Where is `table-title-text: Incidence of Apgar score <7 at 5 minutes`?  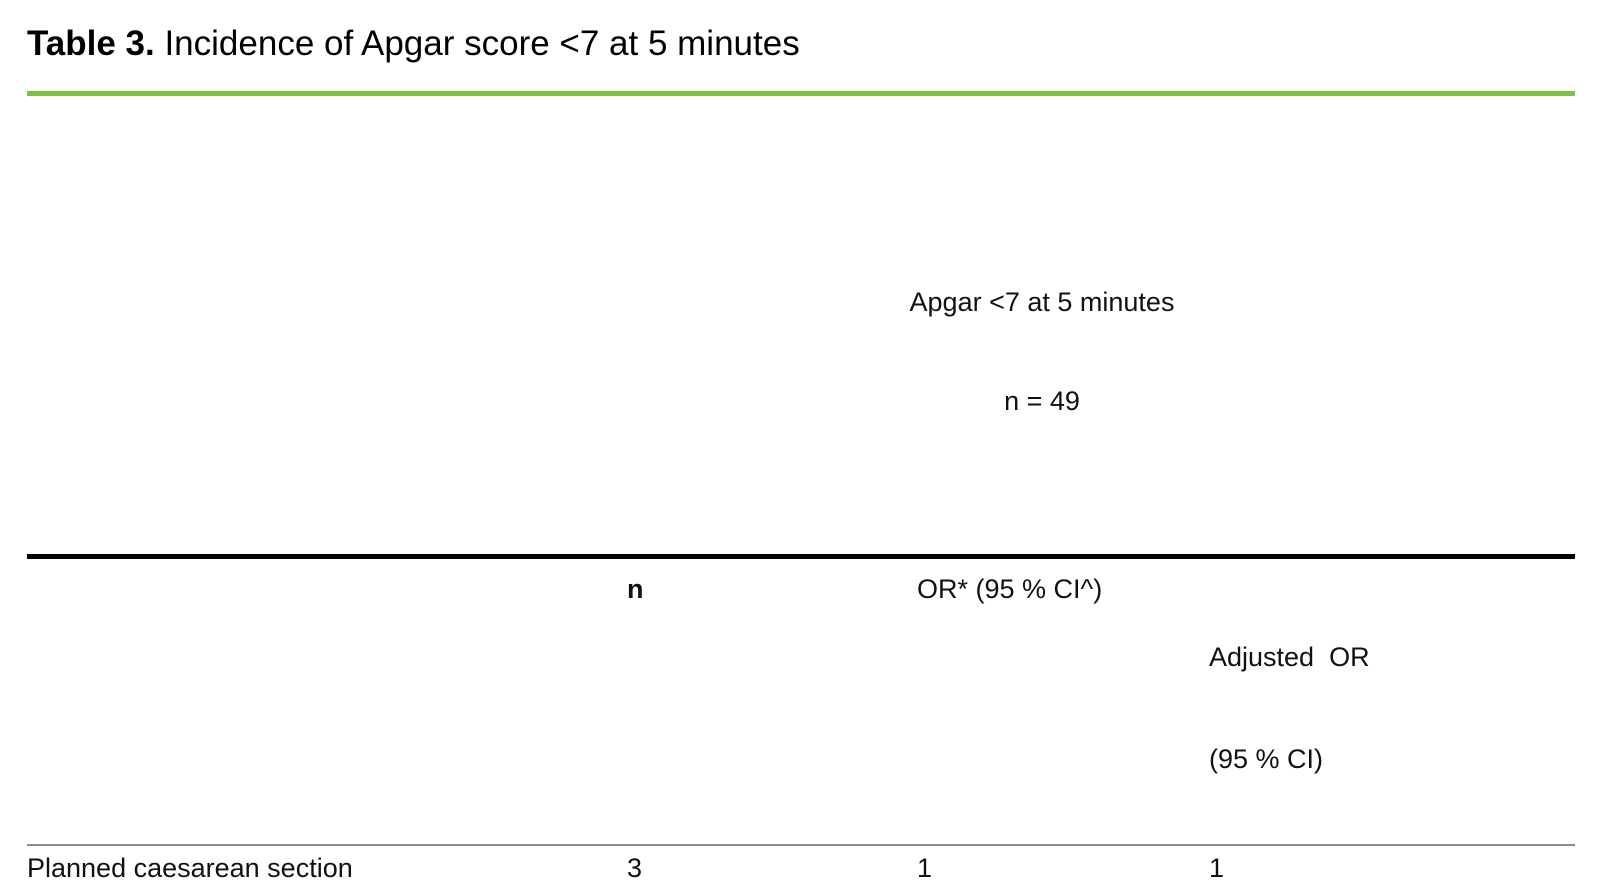 table-title-text: Incidence of Apgar score <7 at 5 minutes is located at coordinates (477, 43).